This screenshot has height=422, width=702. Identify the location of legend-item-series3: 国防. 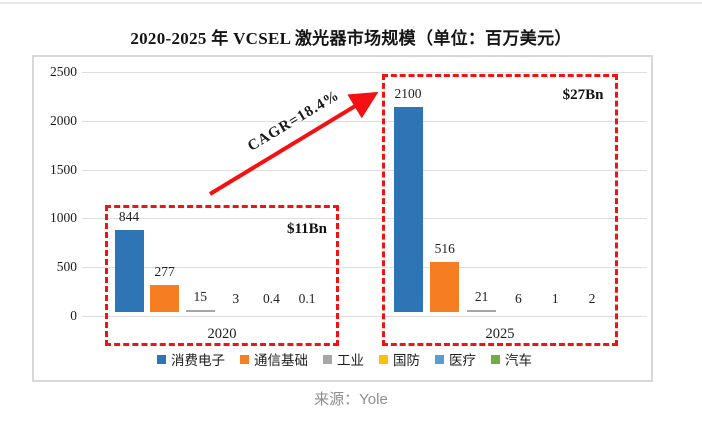
(399, 359).